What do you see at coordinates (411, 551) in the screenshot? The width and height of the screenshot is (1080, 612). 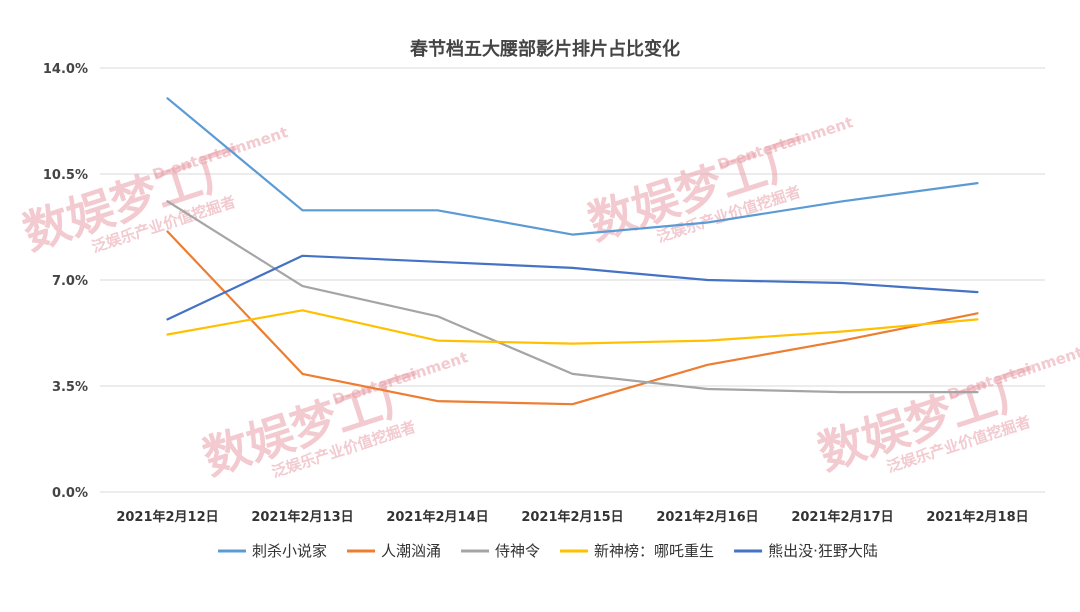 I see `legend-label: 人潮汹涌` at bounding box center [411, 551].